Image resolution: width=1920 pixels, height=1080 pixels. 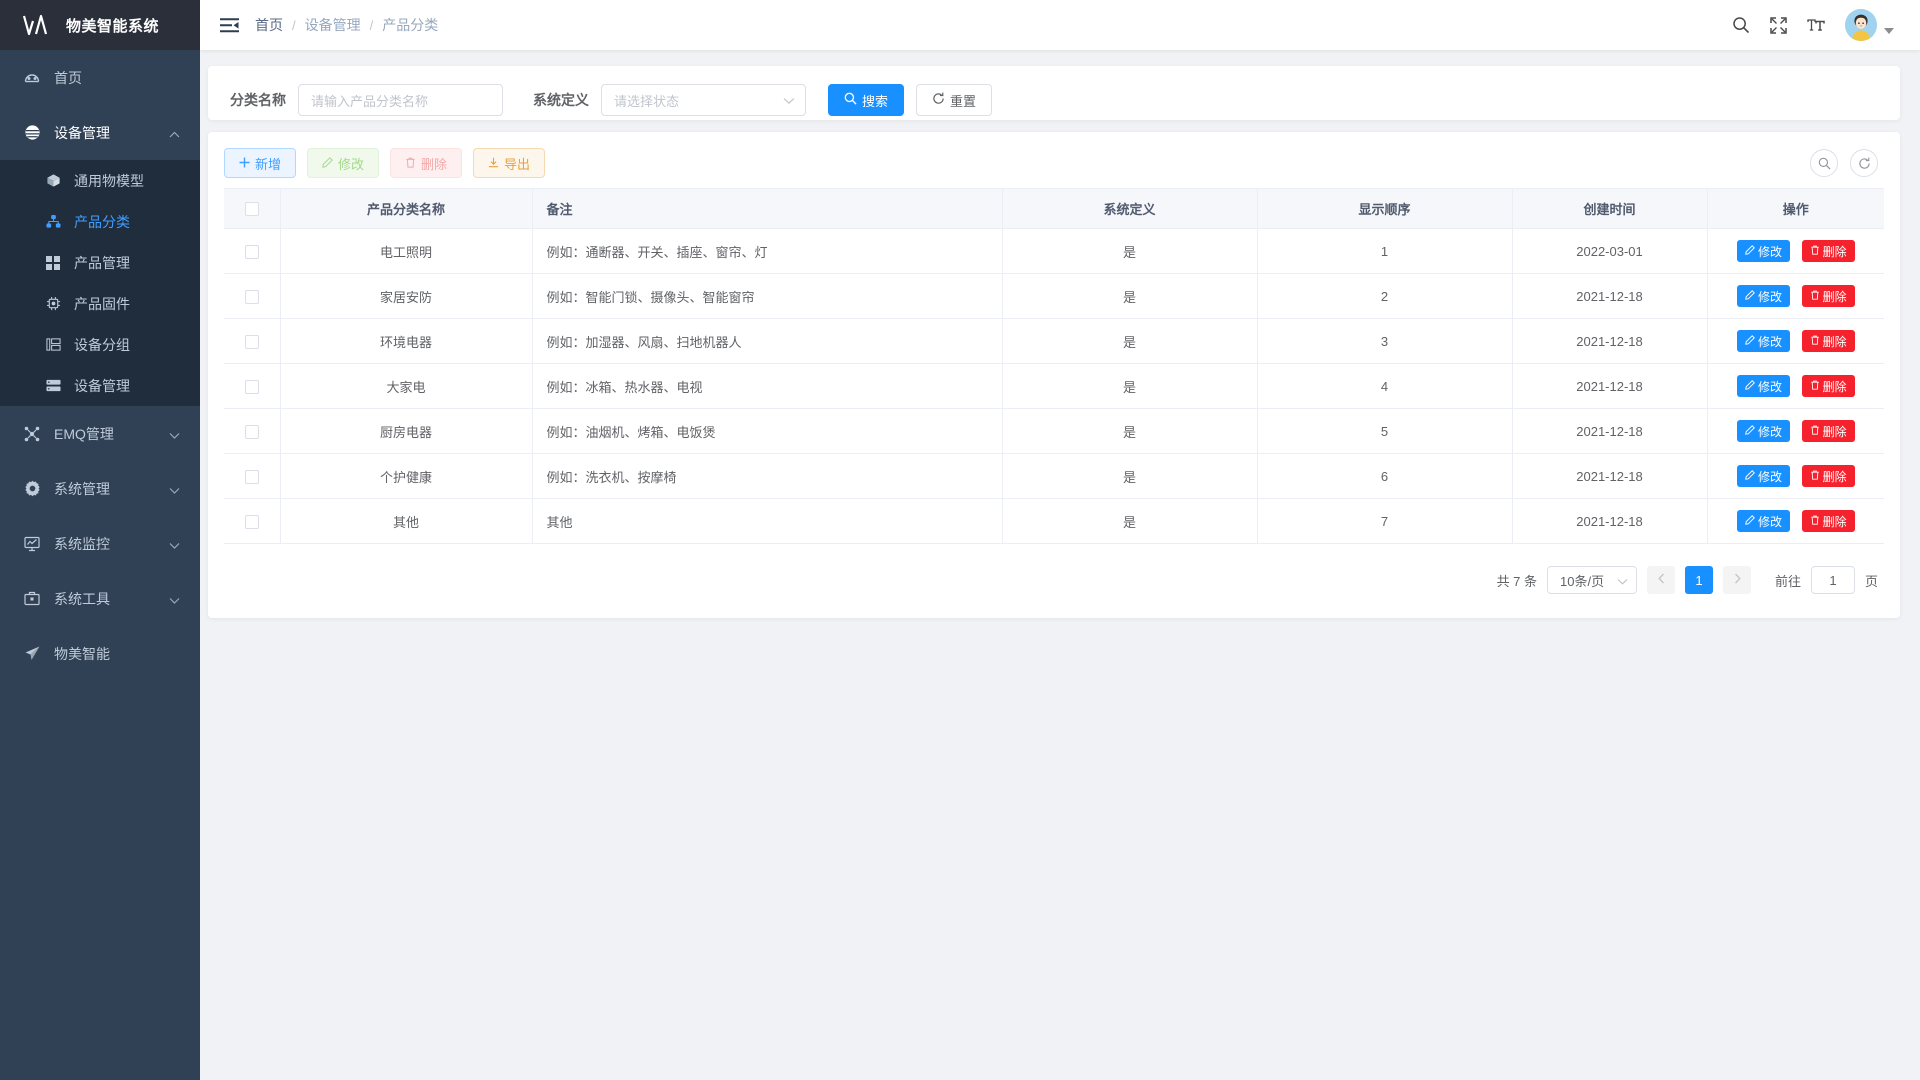 I want to click on table-row: 环境电器 例如：加湿器、风扇、扫地机器人 是 3 2021-12-18 修改, so click(x=1054, y=341).